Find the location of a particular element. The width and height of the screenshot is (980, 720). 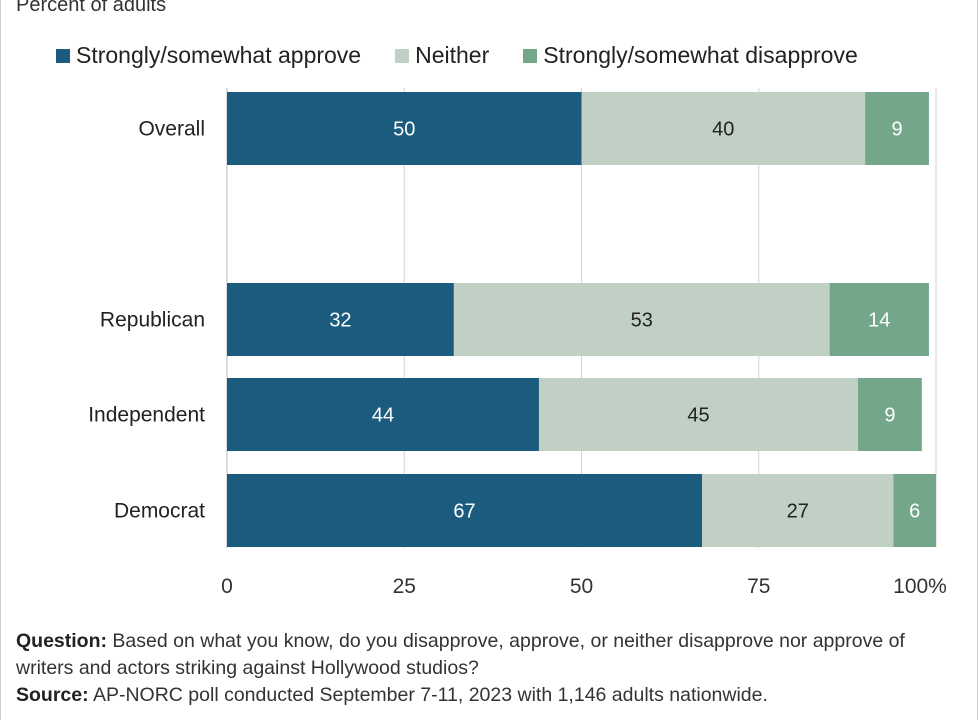

legend-item-approve: Strongly/somewhat approve is located at coordinates (208, 55).